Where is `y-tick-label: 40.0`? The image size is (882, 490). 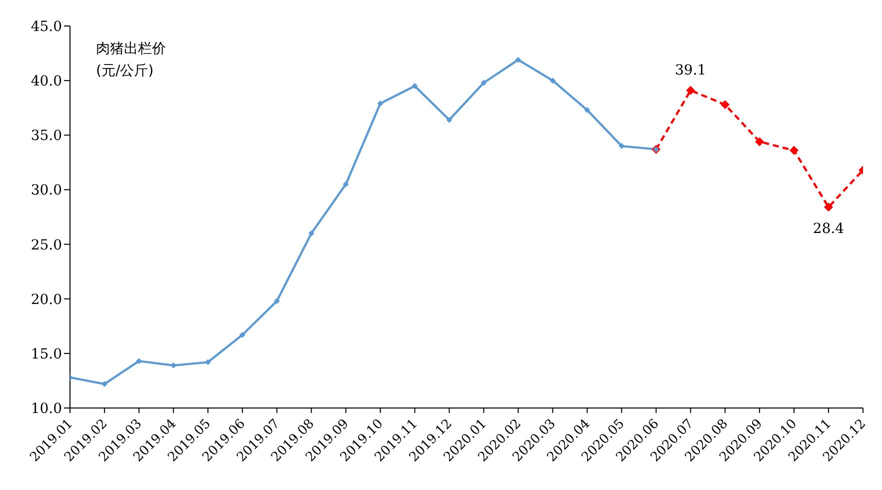
y-tick-label: 40.0 is located at coordinates (46, 82).